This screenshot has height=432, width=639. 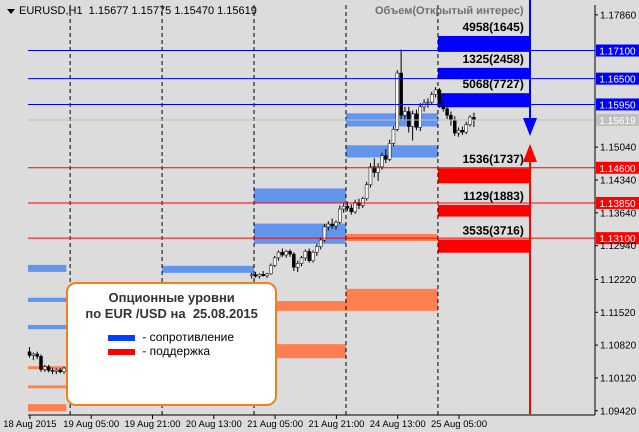 What do you see at coordinates (493, 195) in the screenshot?
I see `band-label: 1129(1883)` at bounding box center [493, 195].